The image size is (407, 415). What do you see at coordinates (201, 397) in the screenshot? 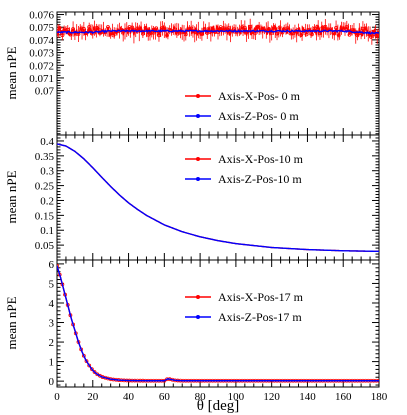
I see `x-tick-label: 80` at bounding box center [201, 397].